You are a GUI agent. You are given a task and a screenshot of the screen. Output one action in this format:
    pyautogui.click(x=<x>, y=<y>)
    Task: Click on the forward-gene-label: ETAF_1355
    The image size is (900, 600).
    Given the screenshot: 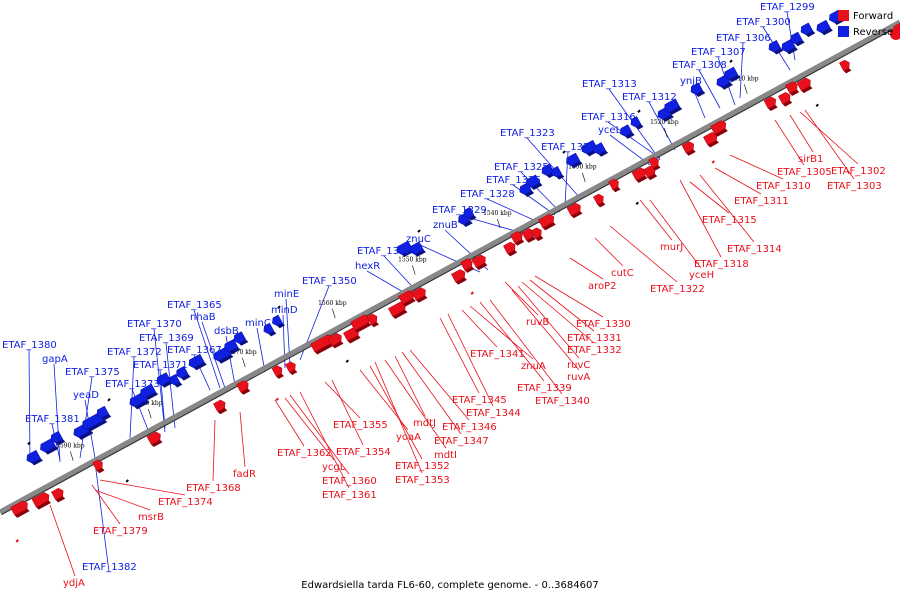 What is the action you would take?
    pyautogui.click(x=360, y=425)
    